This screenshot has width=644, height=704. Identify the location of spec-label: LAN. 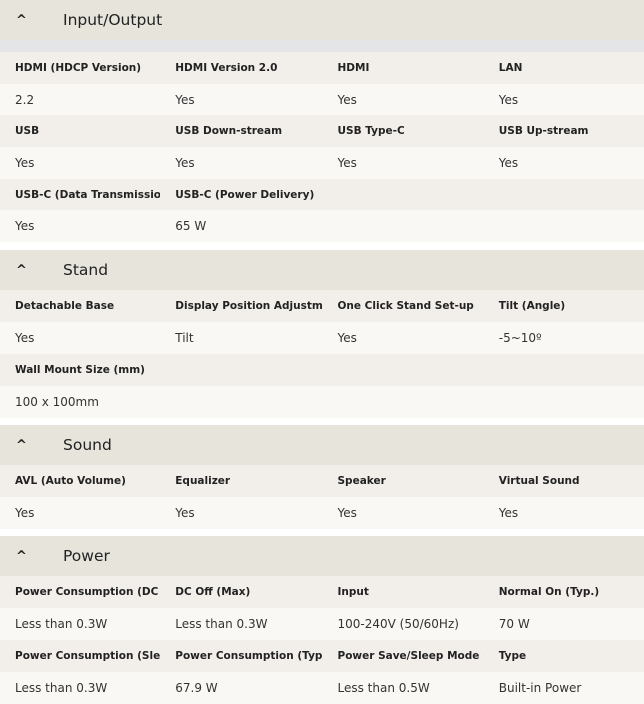
(510, 67).